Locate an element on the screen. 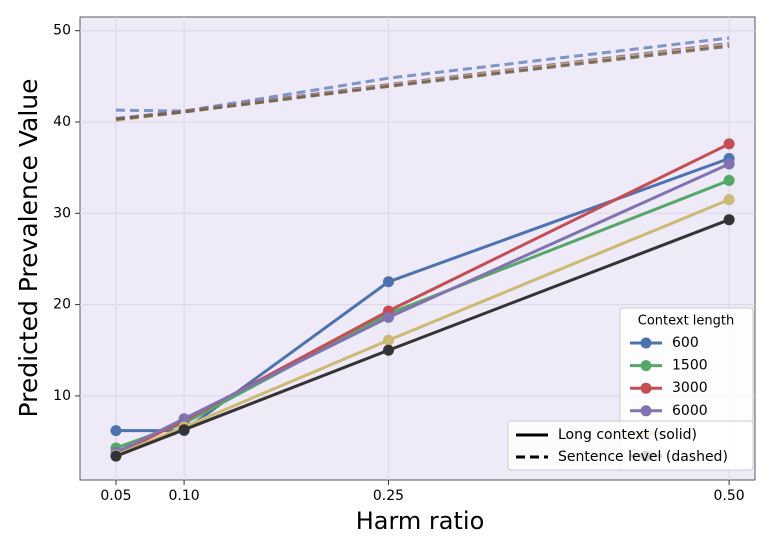 Image resolution: width=777 pixels, height=555 pixels. x-tick-label: 0.10 is located at coordinates (184, 496).